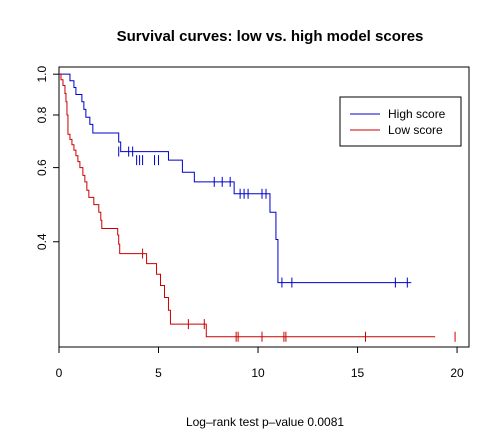  What do you see at coordinates (47, 158) in the screenshot?
I see `y-axis: 0.4 0.6 0.8 1.0` at bounding box center [47, 158].